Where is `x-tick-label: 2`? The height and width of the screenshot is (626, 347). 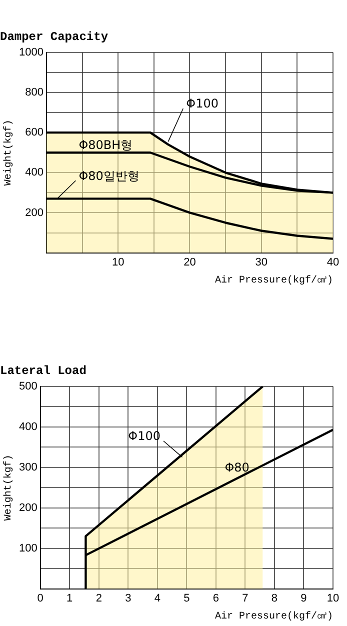 x-tick-label: 2 is located at coordinates (99, 598).